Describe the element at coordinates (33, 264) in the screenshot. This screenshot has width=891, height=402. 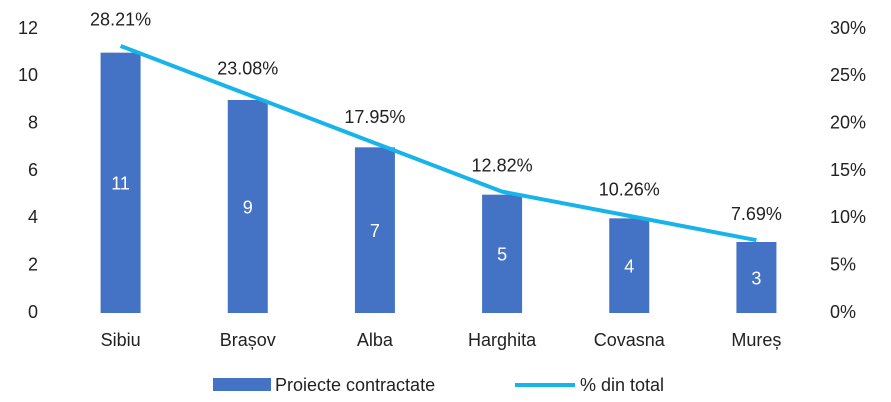
I see `y-tick-label: 2` at that location.